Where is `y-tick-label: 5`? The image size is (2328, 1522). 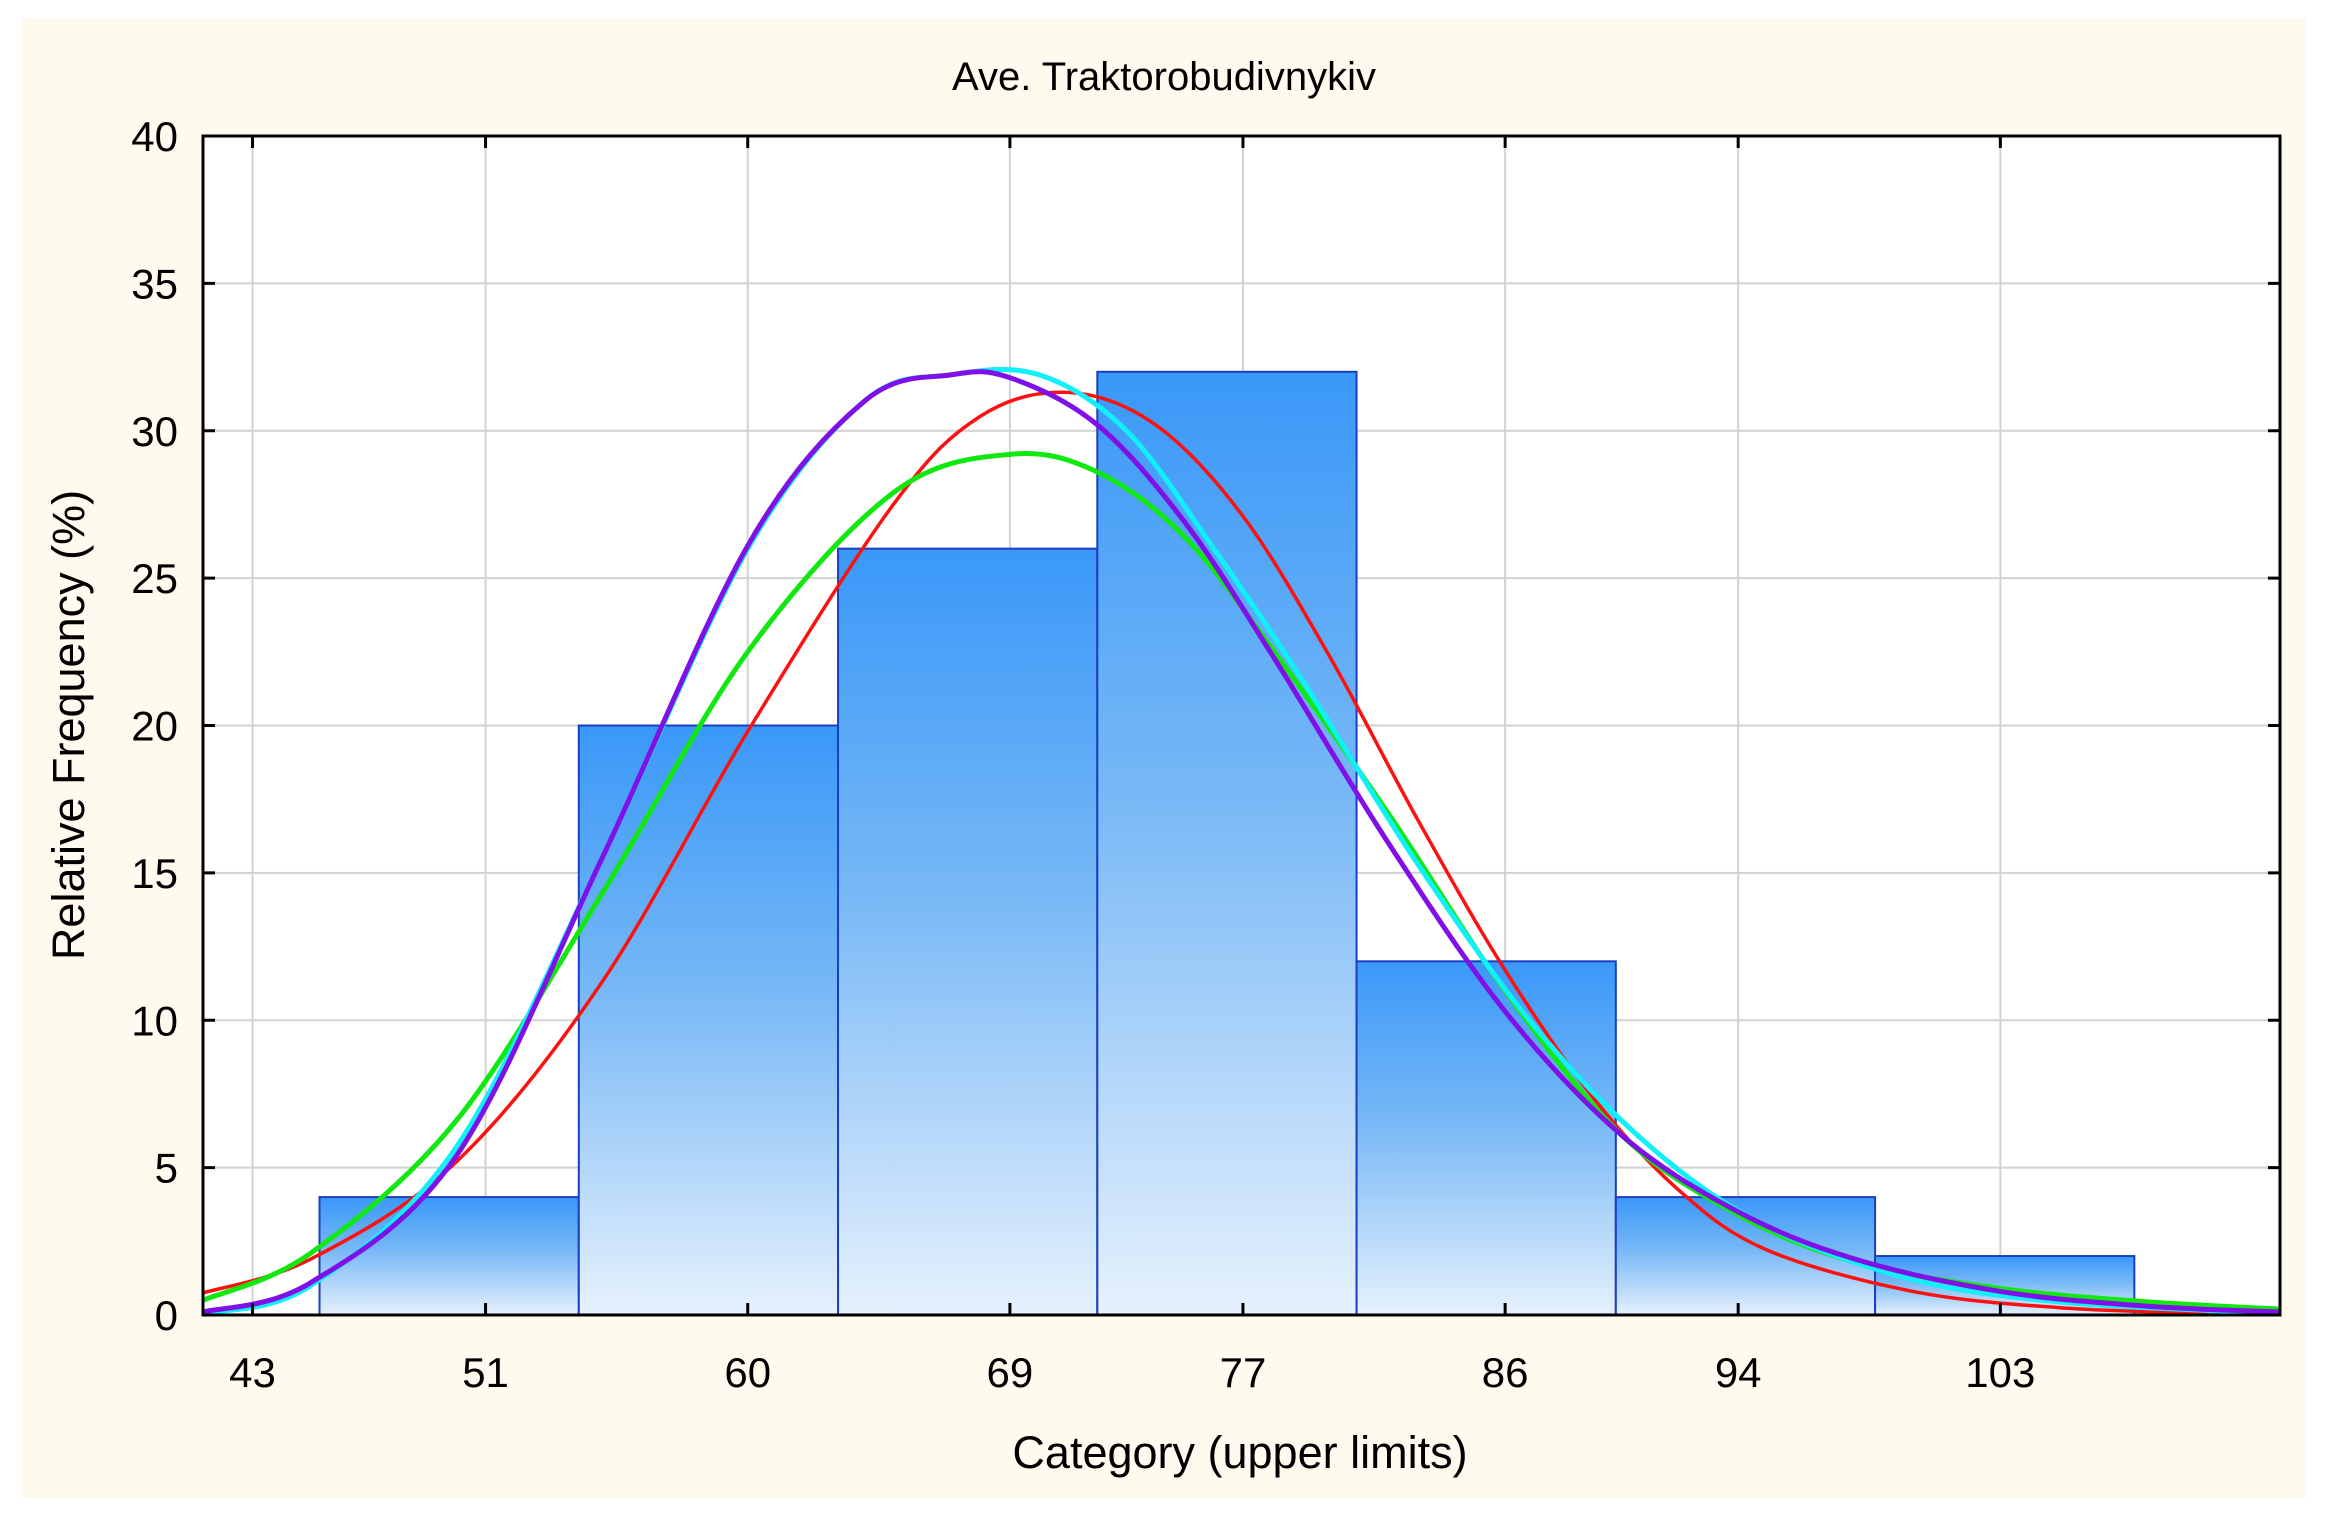
y-tick-label: 5 is located at coordinates (166, 1168).